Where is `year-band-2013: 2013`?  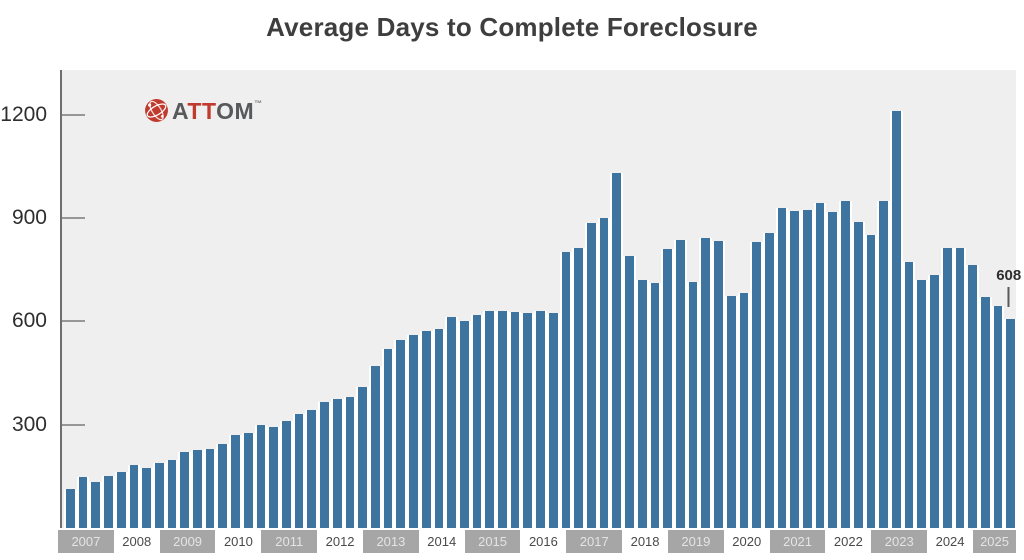
year-band-2013: 2013 is located at coordinates (390, 541).